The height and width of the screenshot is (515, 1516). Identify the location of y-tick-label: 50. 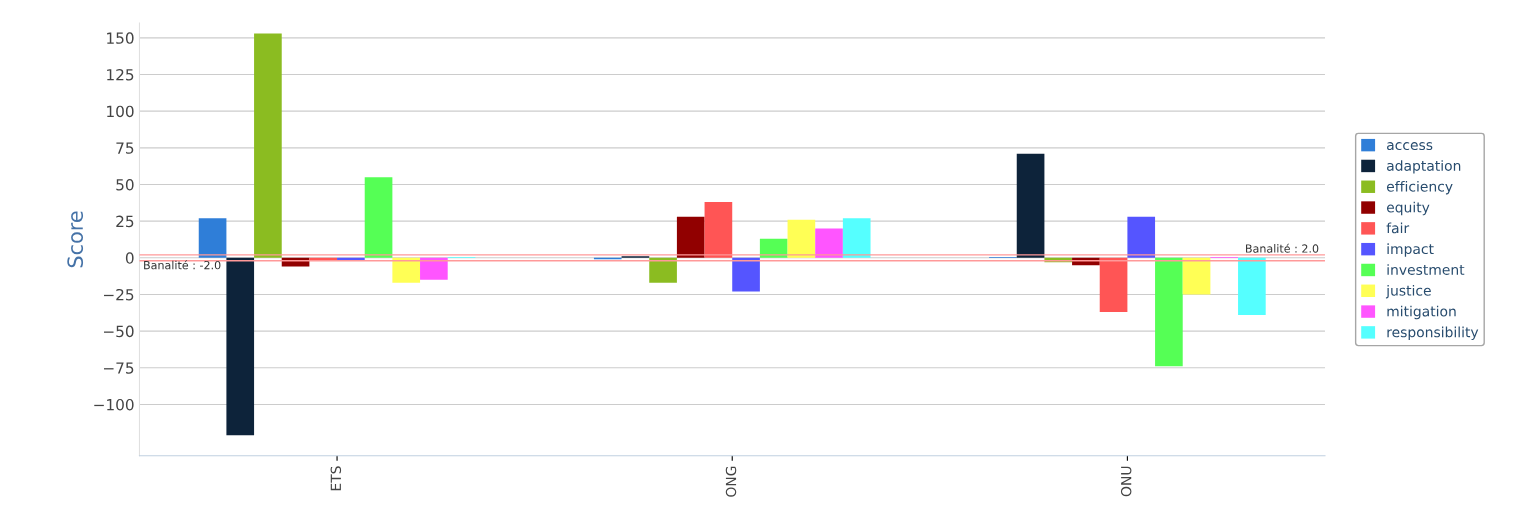
(125, 184).